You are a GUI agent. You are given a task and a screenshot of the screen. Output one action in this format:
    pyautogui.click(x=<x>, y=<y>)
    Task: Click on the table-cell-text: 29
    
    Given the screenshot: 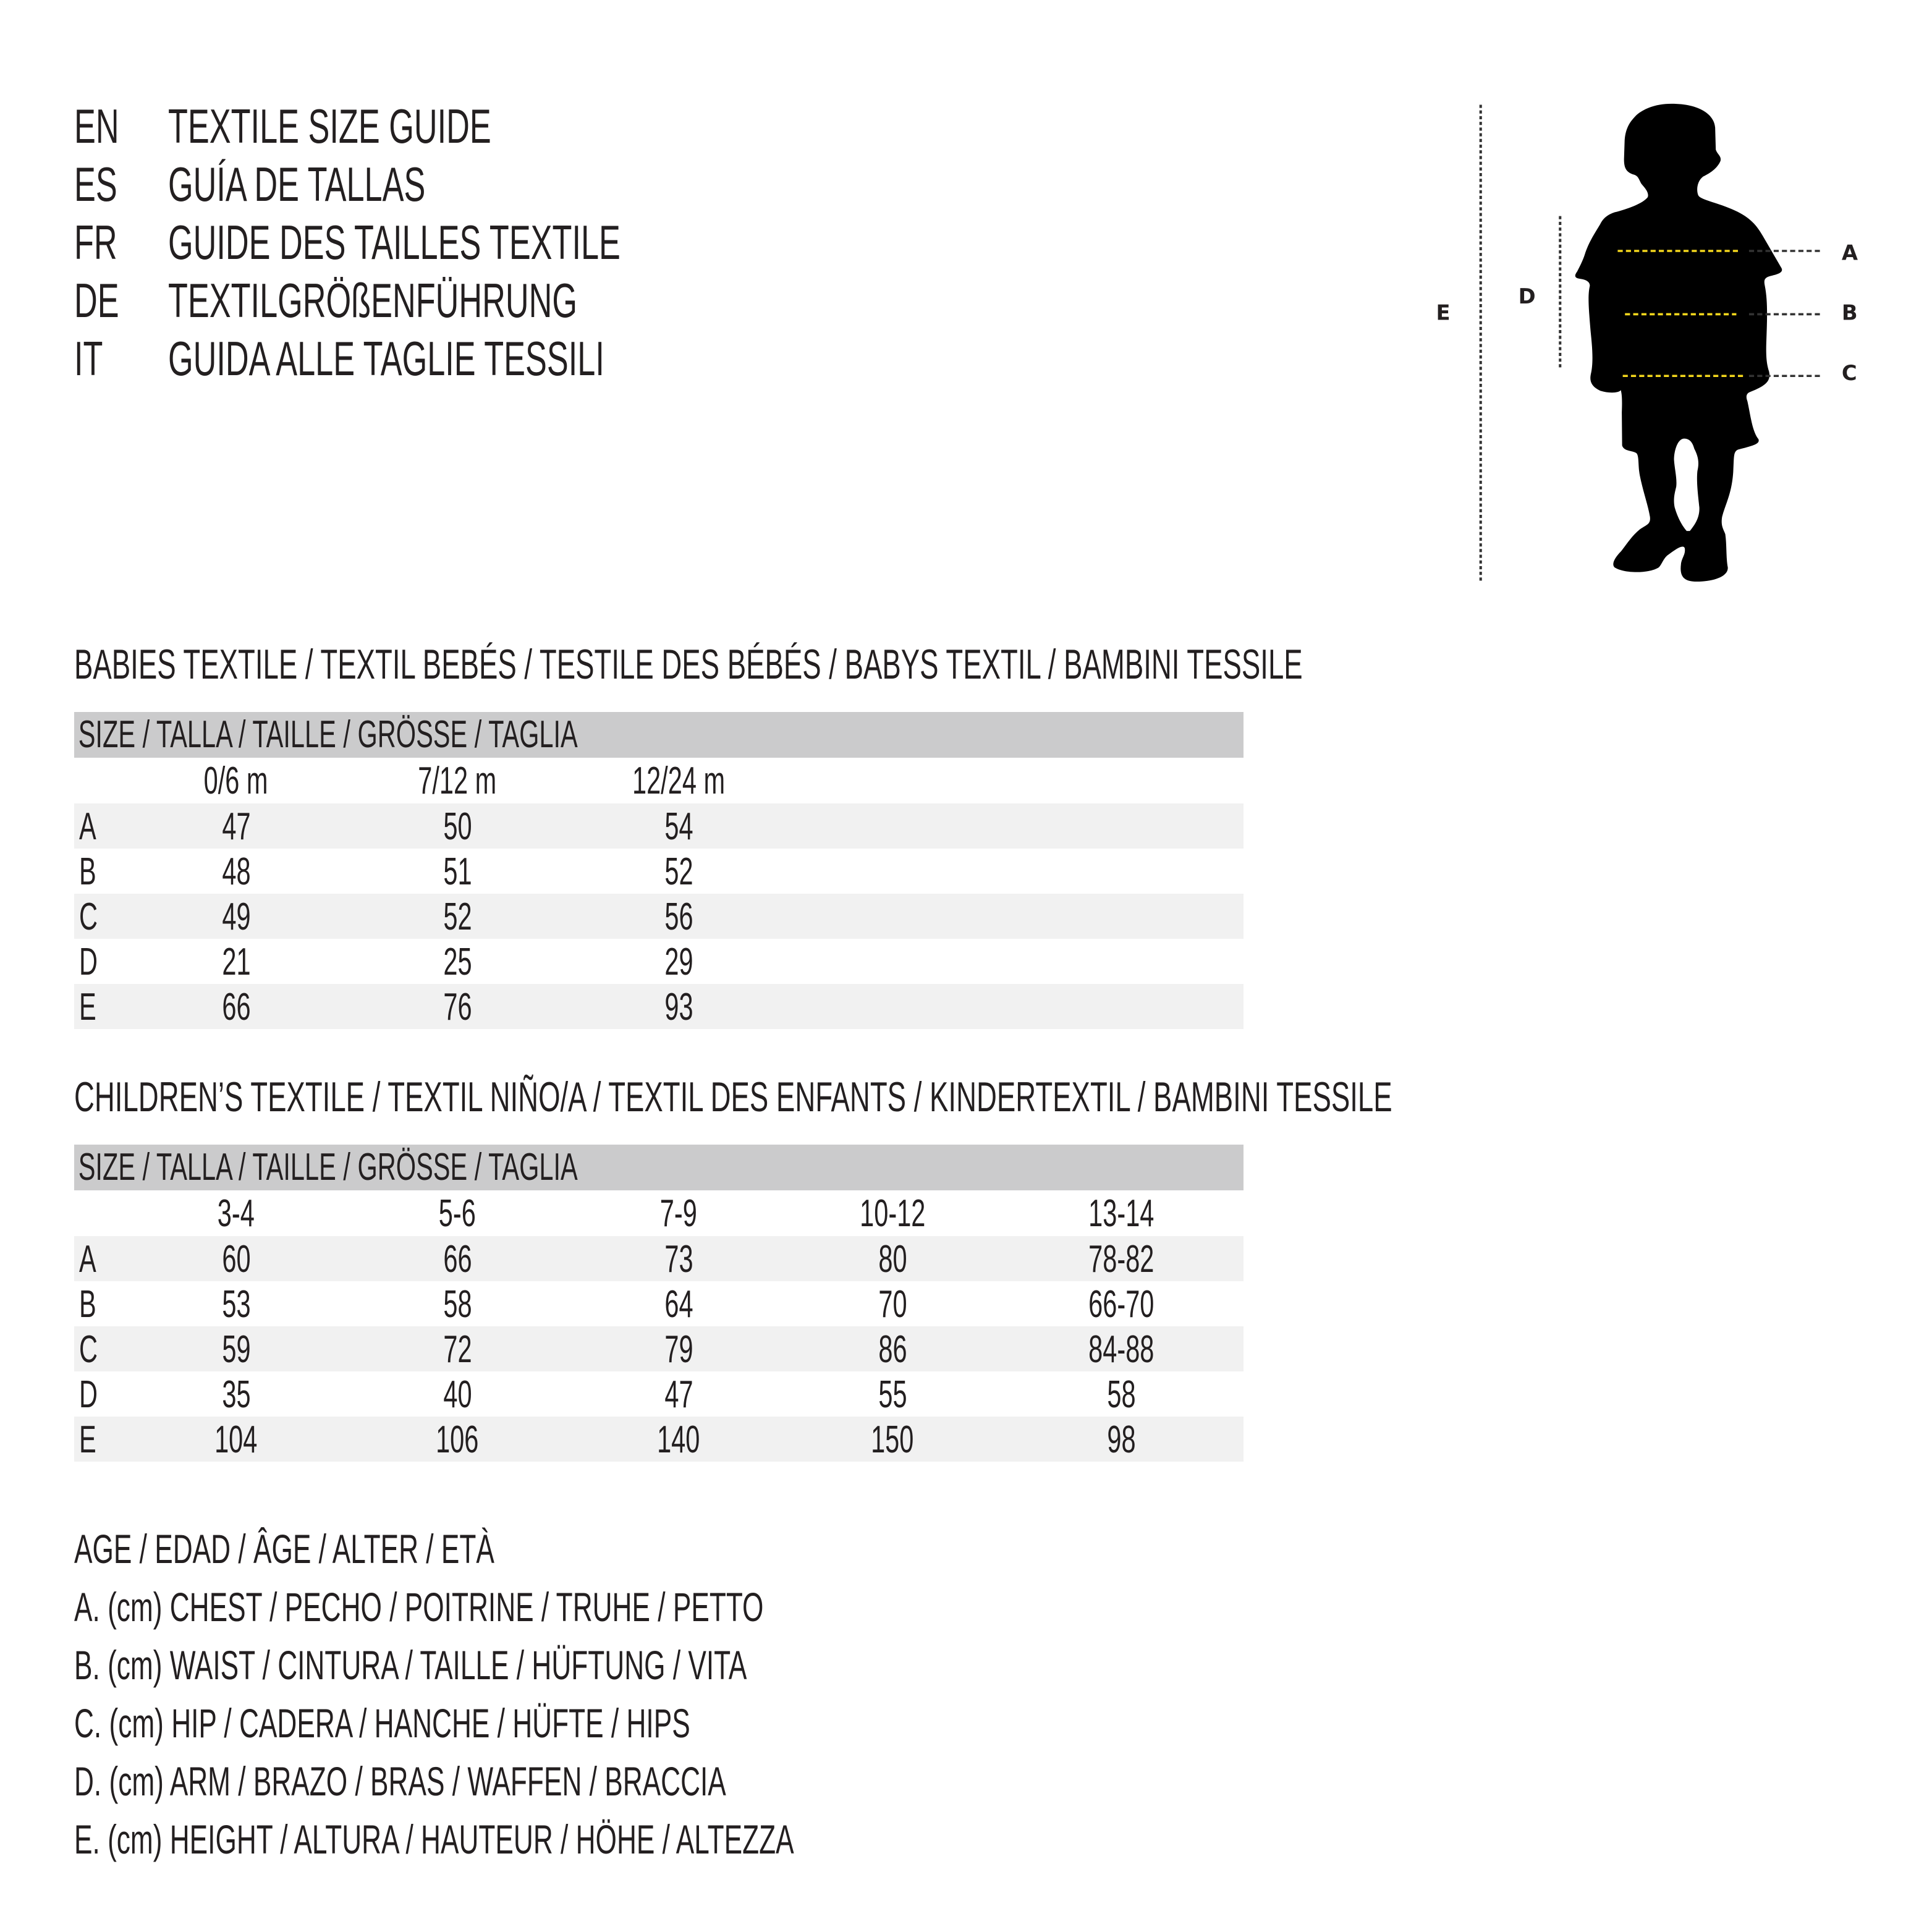 What is the action you would take?
    pyautogui.click(x=678, y=962)
    